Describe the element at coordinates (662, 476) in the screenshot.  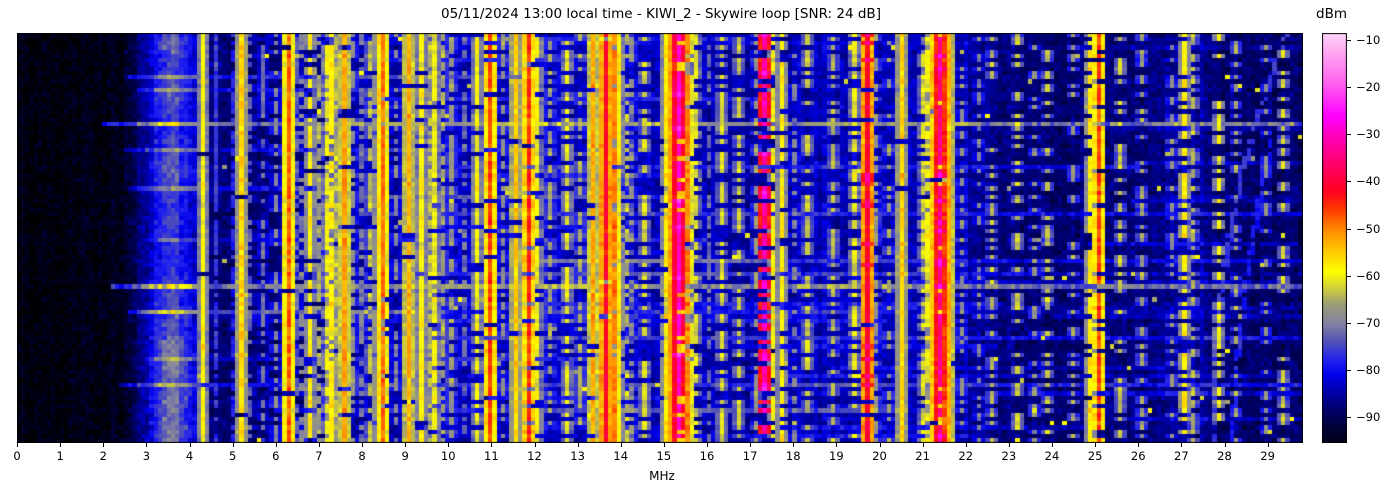
I see `x-axis-label: MHz` at that location.